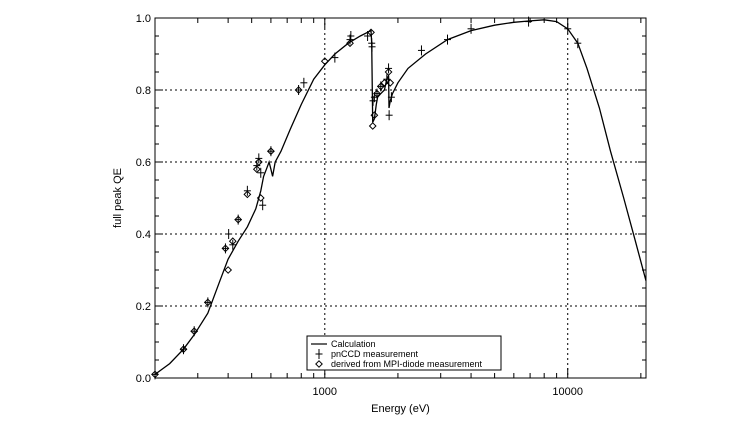 The height and width of the screenshot is (424, 755). I want to click on legend-diamond-marker, so click(319, 364).